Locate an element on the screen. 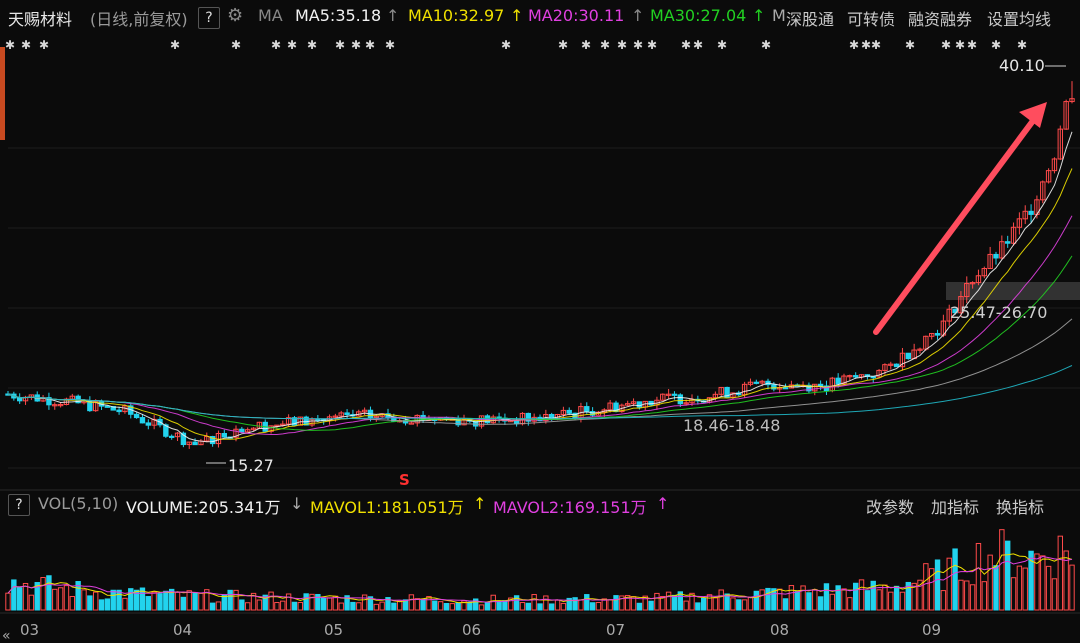  signal-mark: S is located at coordinates (404, 480).